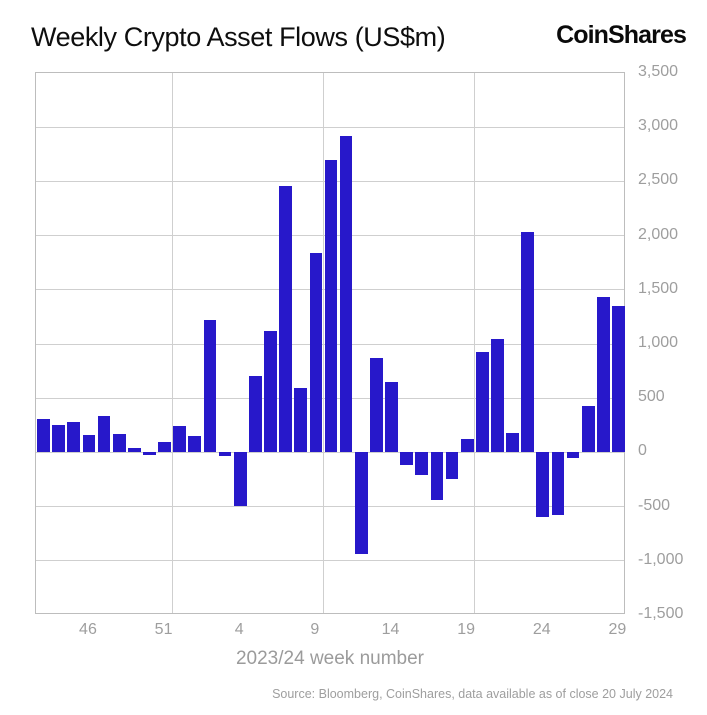 This screenshot has height=715, width=707. I want to click on chart-title: Weekly Crypto Asset Flows (US$m), so click(238, 37).